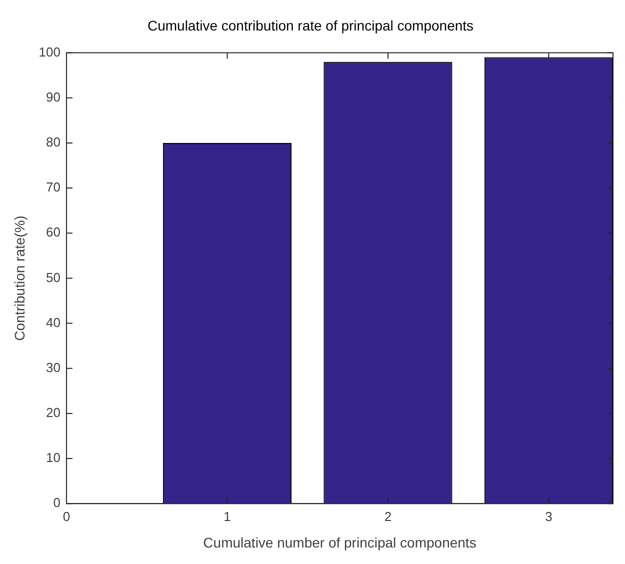 The image size is (625, 564). What do you see at coordinates (66, 516) in the screenshot?
I see `x-tick-label: 0` at bounding box center [66, 516].